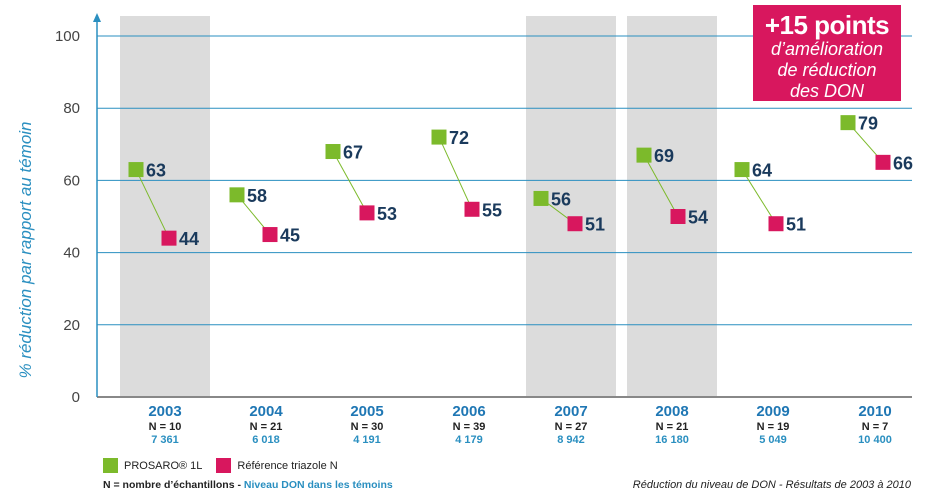 This screenshot has width=943, height=504. I want to click on prosaro-value-label: 64, so click(762, 171).